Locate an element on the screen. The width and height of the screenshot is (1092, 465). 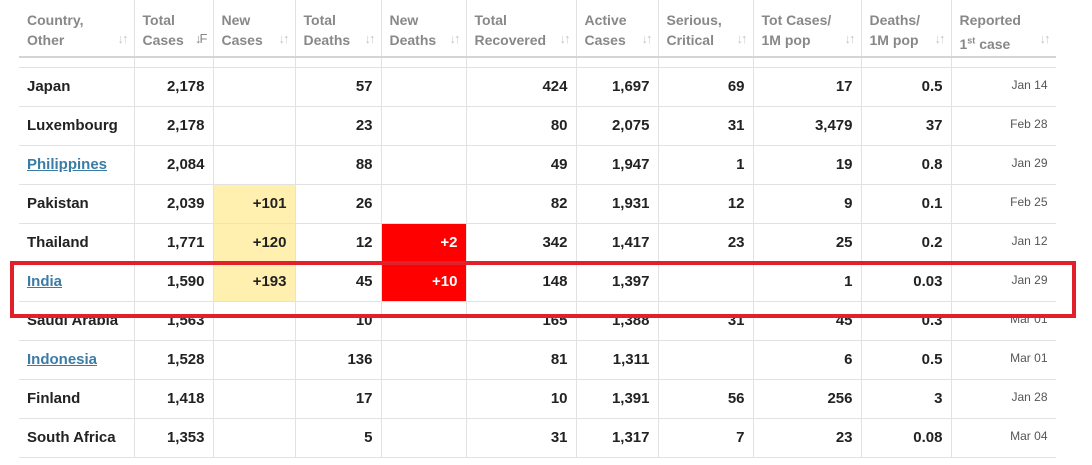
total-deaths-cell: 45 is located at coordinates (338, 282).